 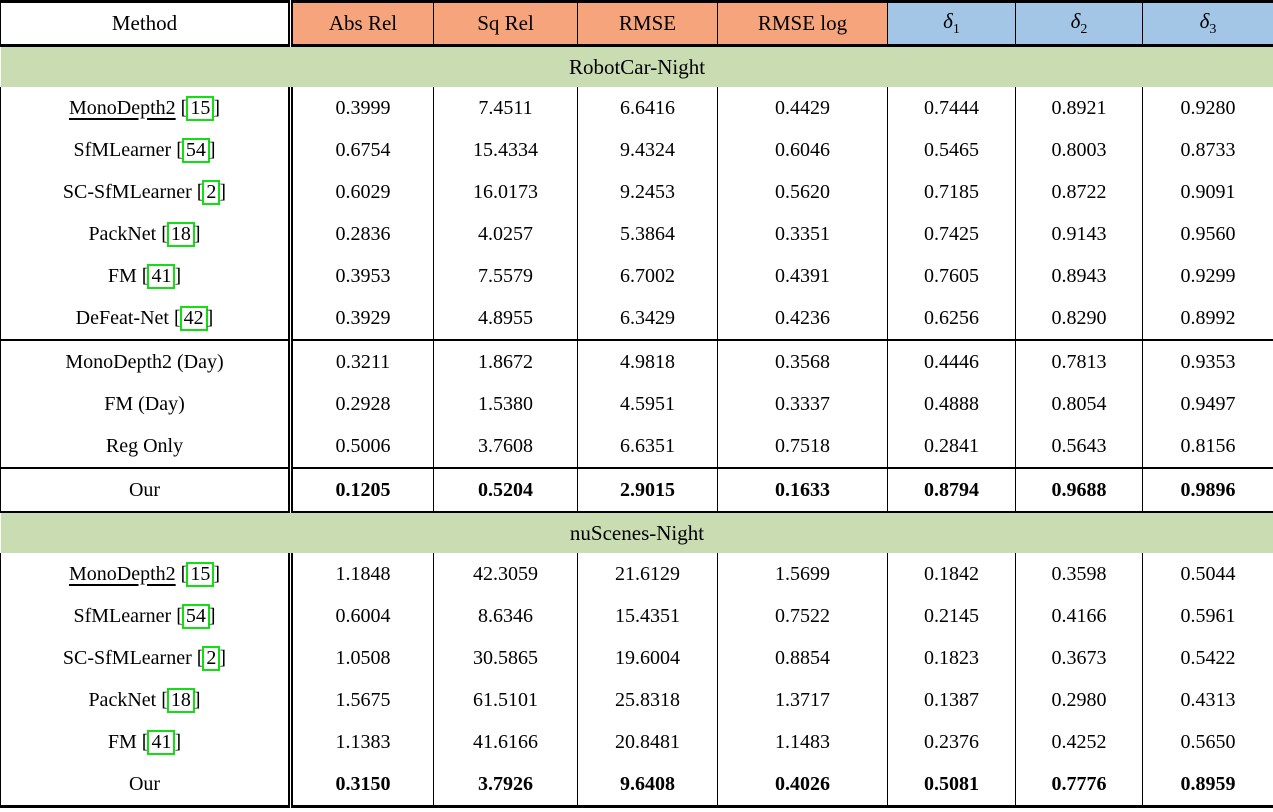 What do you see at coordinates (802, 658) in the screenshot?
I see `value-cell: 0.8854` at bounding box center [802, 658].